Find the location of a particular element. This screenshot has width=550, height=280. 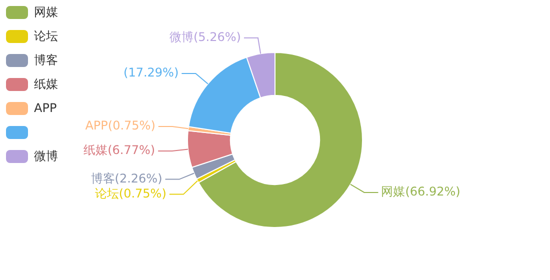

legend-label: 网媒 is located at coordinates (46, 12).